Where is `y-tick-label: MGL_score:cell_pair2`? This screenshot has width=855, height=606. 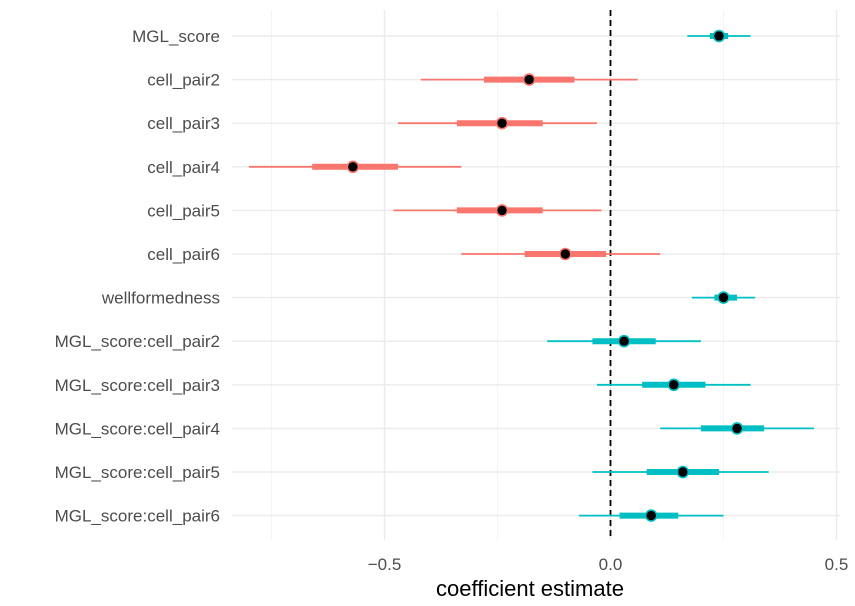 y-tick-label: MGL_score:cell_pair2 is located at coordinates (137, 341).